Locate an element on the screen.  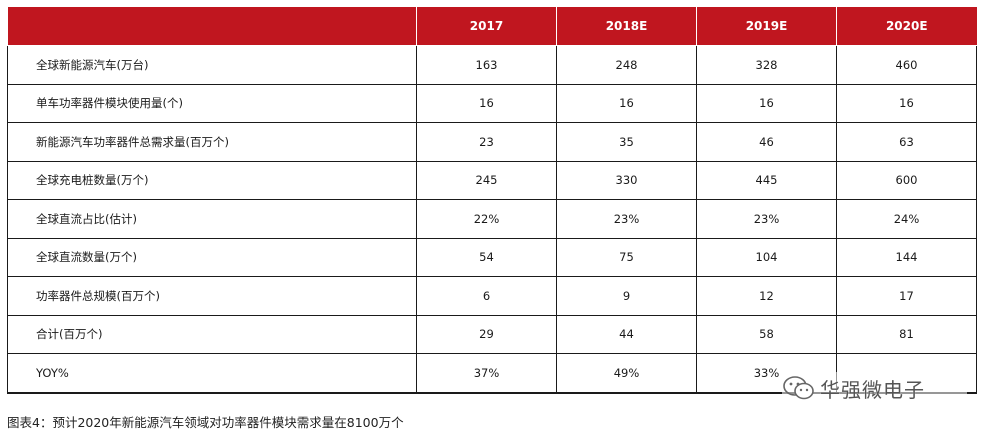
table-row: 单车功率器件模块使用量(个) 16 16 16 16 is located at coordinates (492, 103).